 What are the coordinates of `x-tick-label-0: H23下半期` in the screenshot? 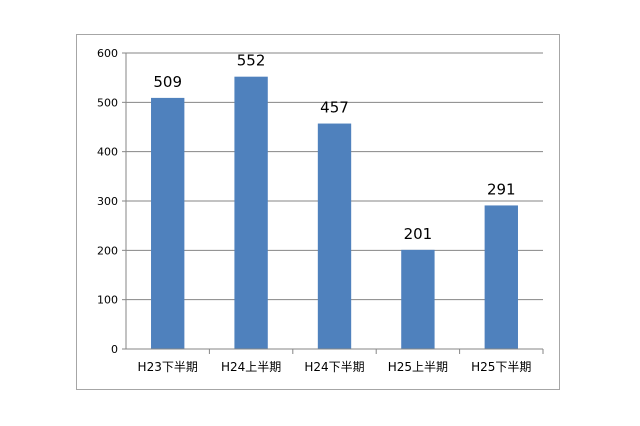 It's located at (168, 367).